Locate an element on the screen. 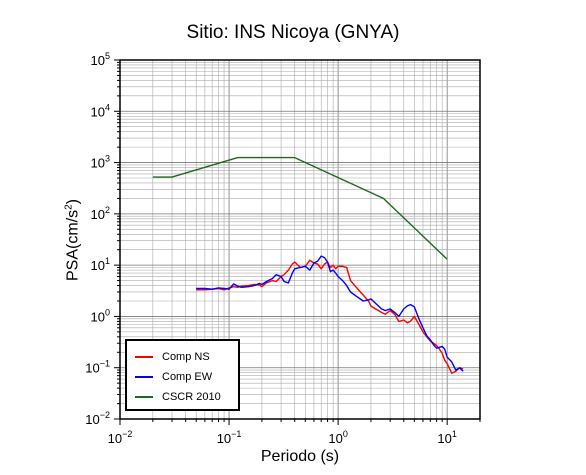 The width and height of the screenshot is (586, 475). y-tick-label: 10⁵ is located at coordinates (100, 59).